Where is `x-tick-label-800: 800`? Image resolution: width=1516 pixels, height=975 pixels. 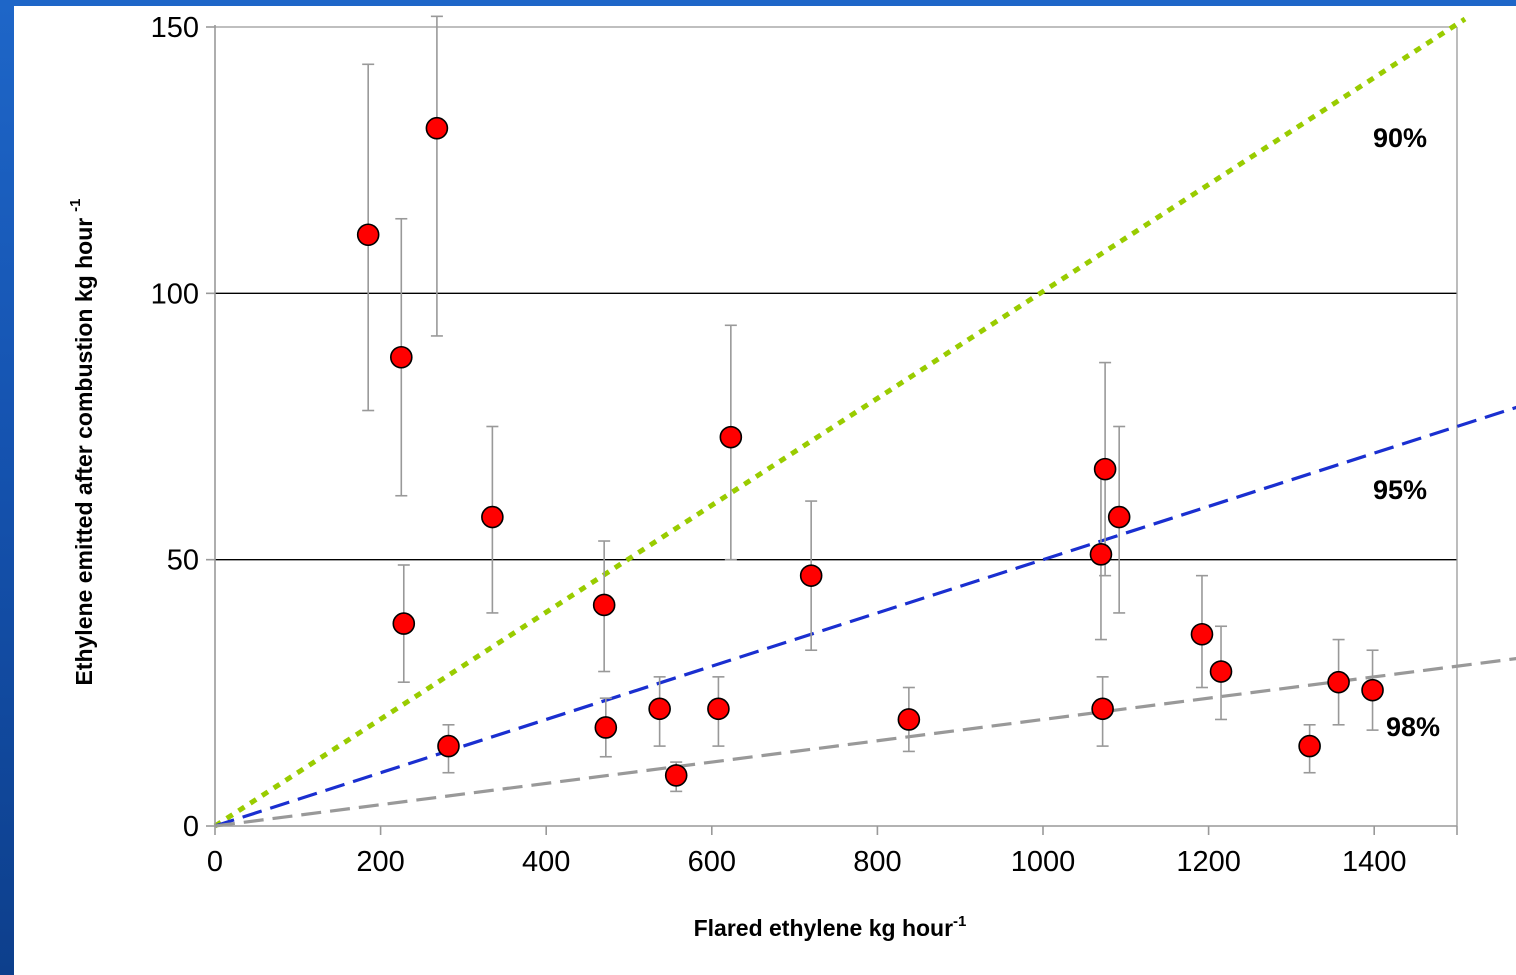
x-tick-label-800: 800 is located at coordinates (877, 862).